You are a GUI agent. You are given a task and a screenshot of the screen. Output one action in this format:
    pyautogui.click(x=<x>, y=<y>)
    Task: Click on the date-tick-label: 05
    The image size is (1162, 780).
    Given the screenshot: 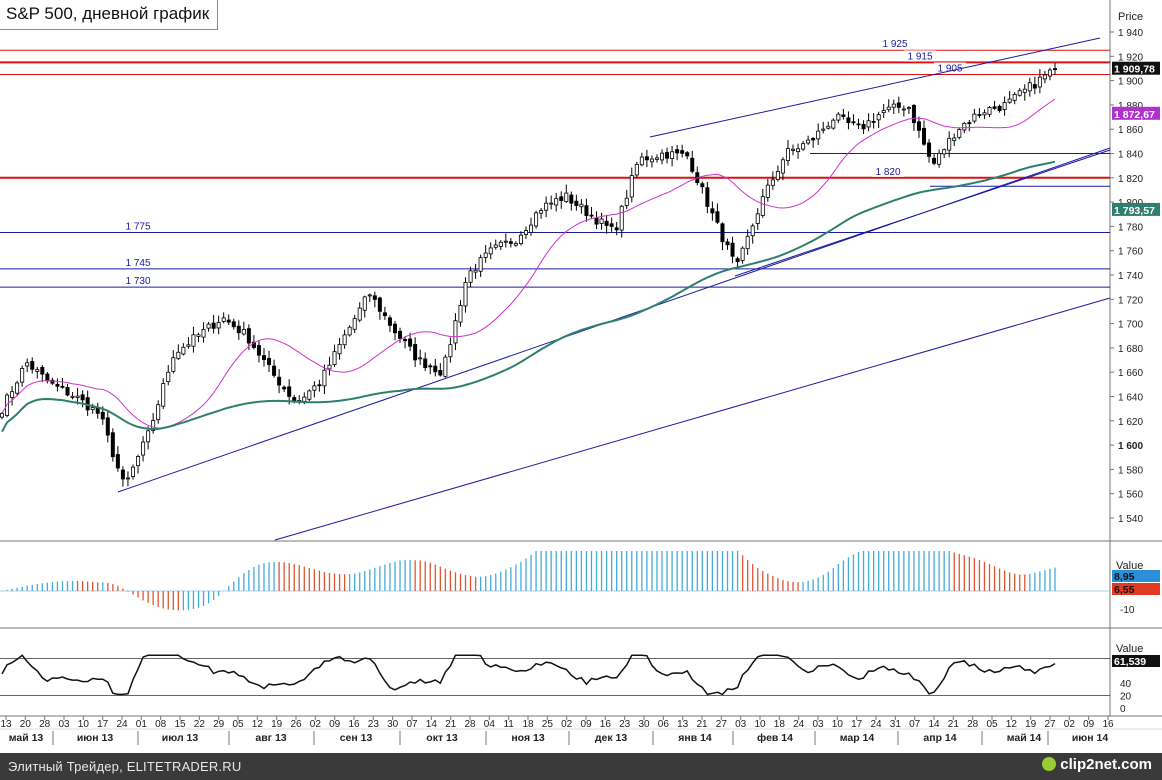 What is the action you would take?
    pyautogui.click(x=238, y=724)
    